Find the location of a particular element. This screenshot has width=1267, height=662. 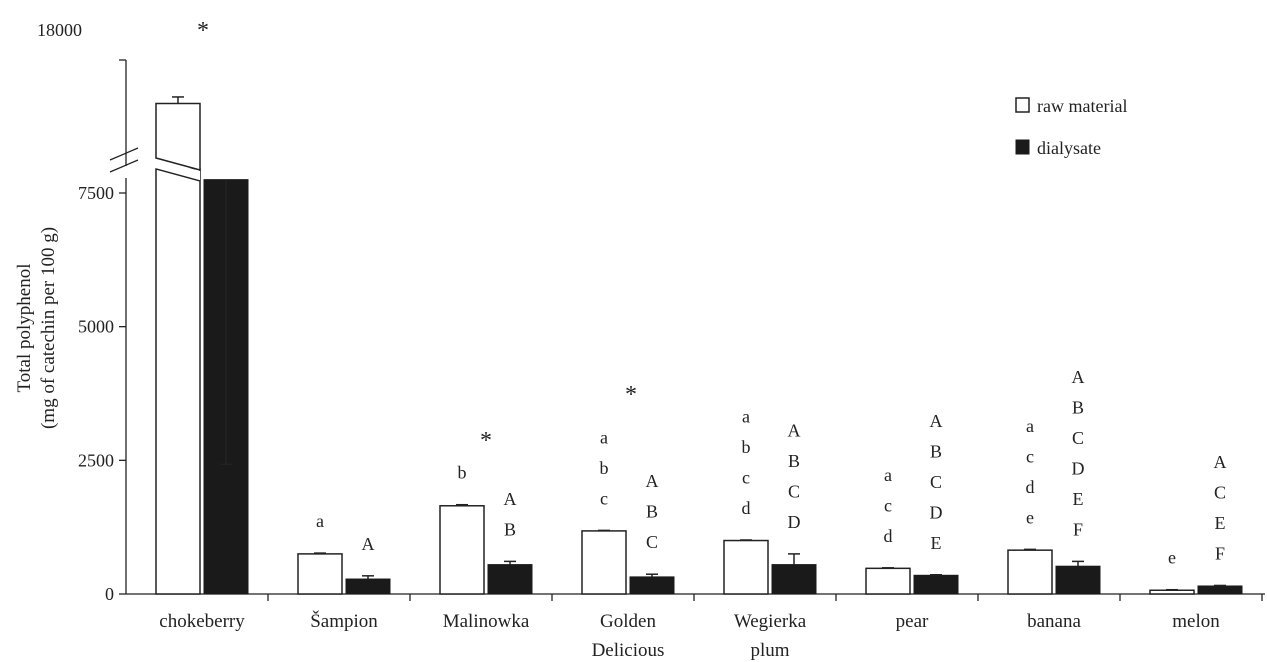

y-tick-label: 0 is located at coordinates (109, 594).